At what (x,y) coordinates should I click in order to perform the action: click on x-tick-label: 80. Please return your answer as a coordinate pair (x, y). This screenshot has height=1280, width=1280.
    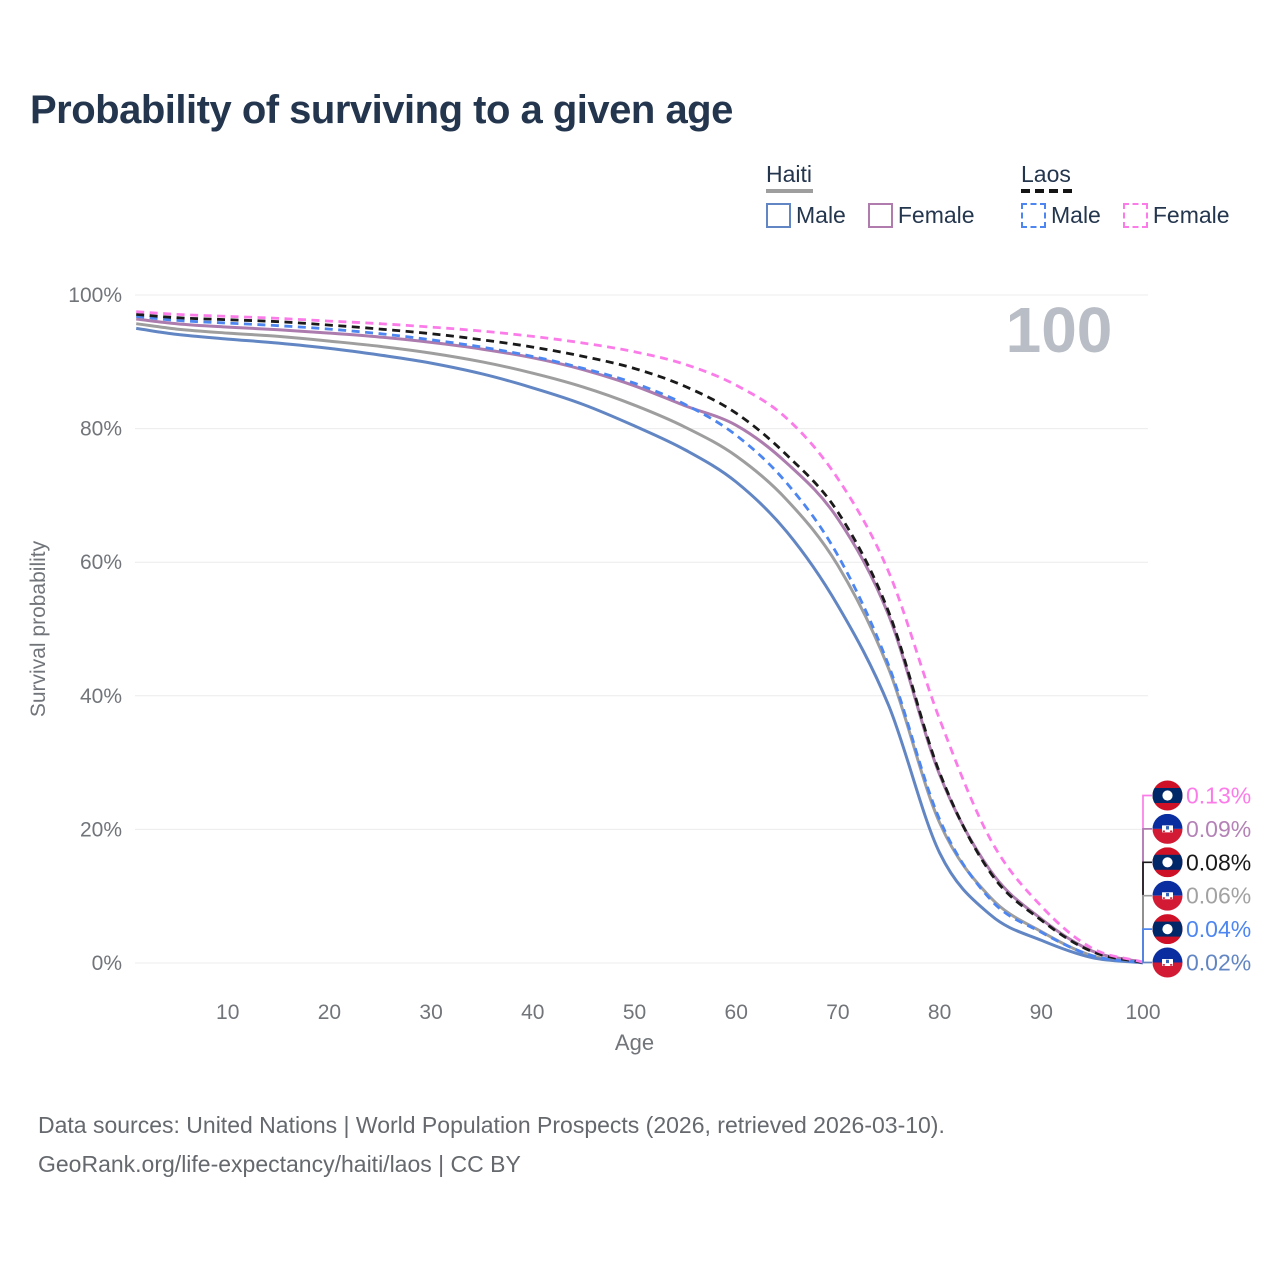
    Looking at the image, I should click on (939, 1012).